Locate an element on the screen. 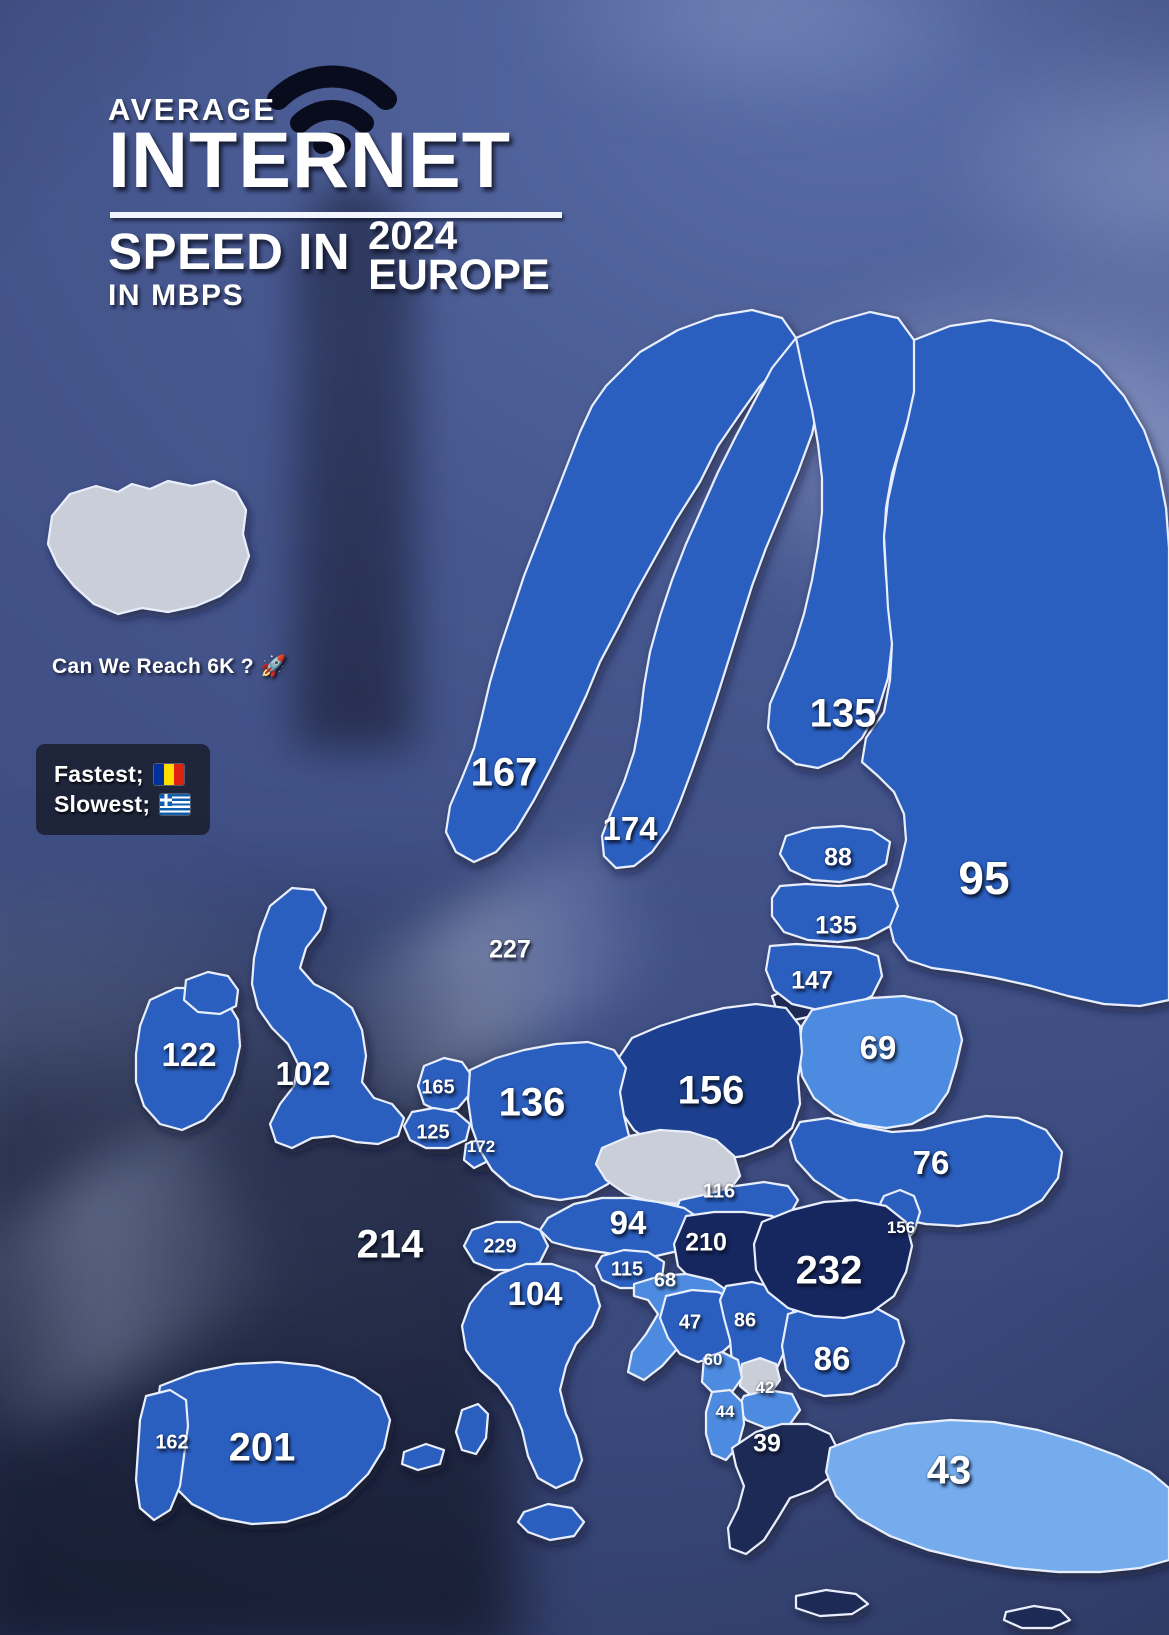  country-sicily is located at coordinates (551, 1522).